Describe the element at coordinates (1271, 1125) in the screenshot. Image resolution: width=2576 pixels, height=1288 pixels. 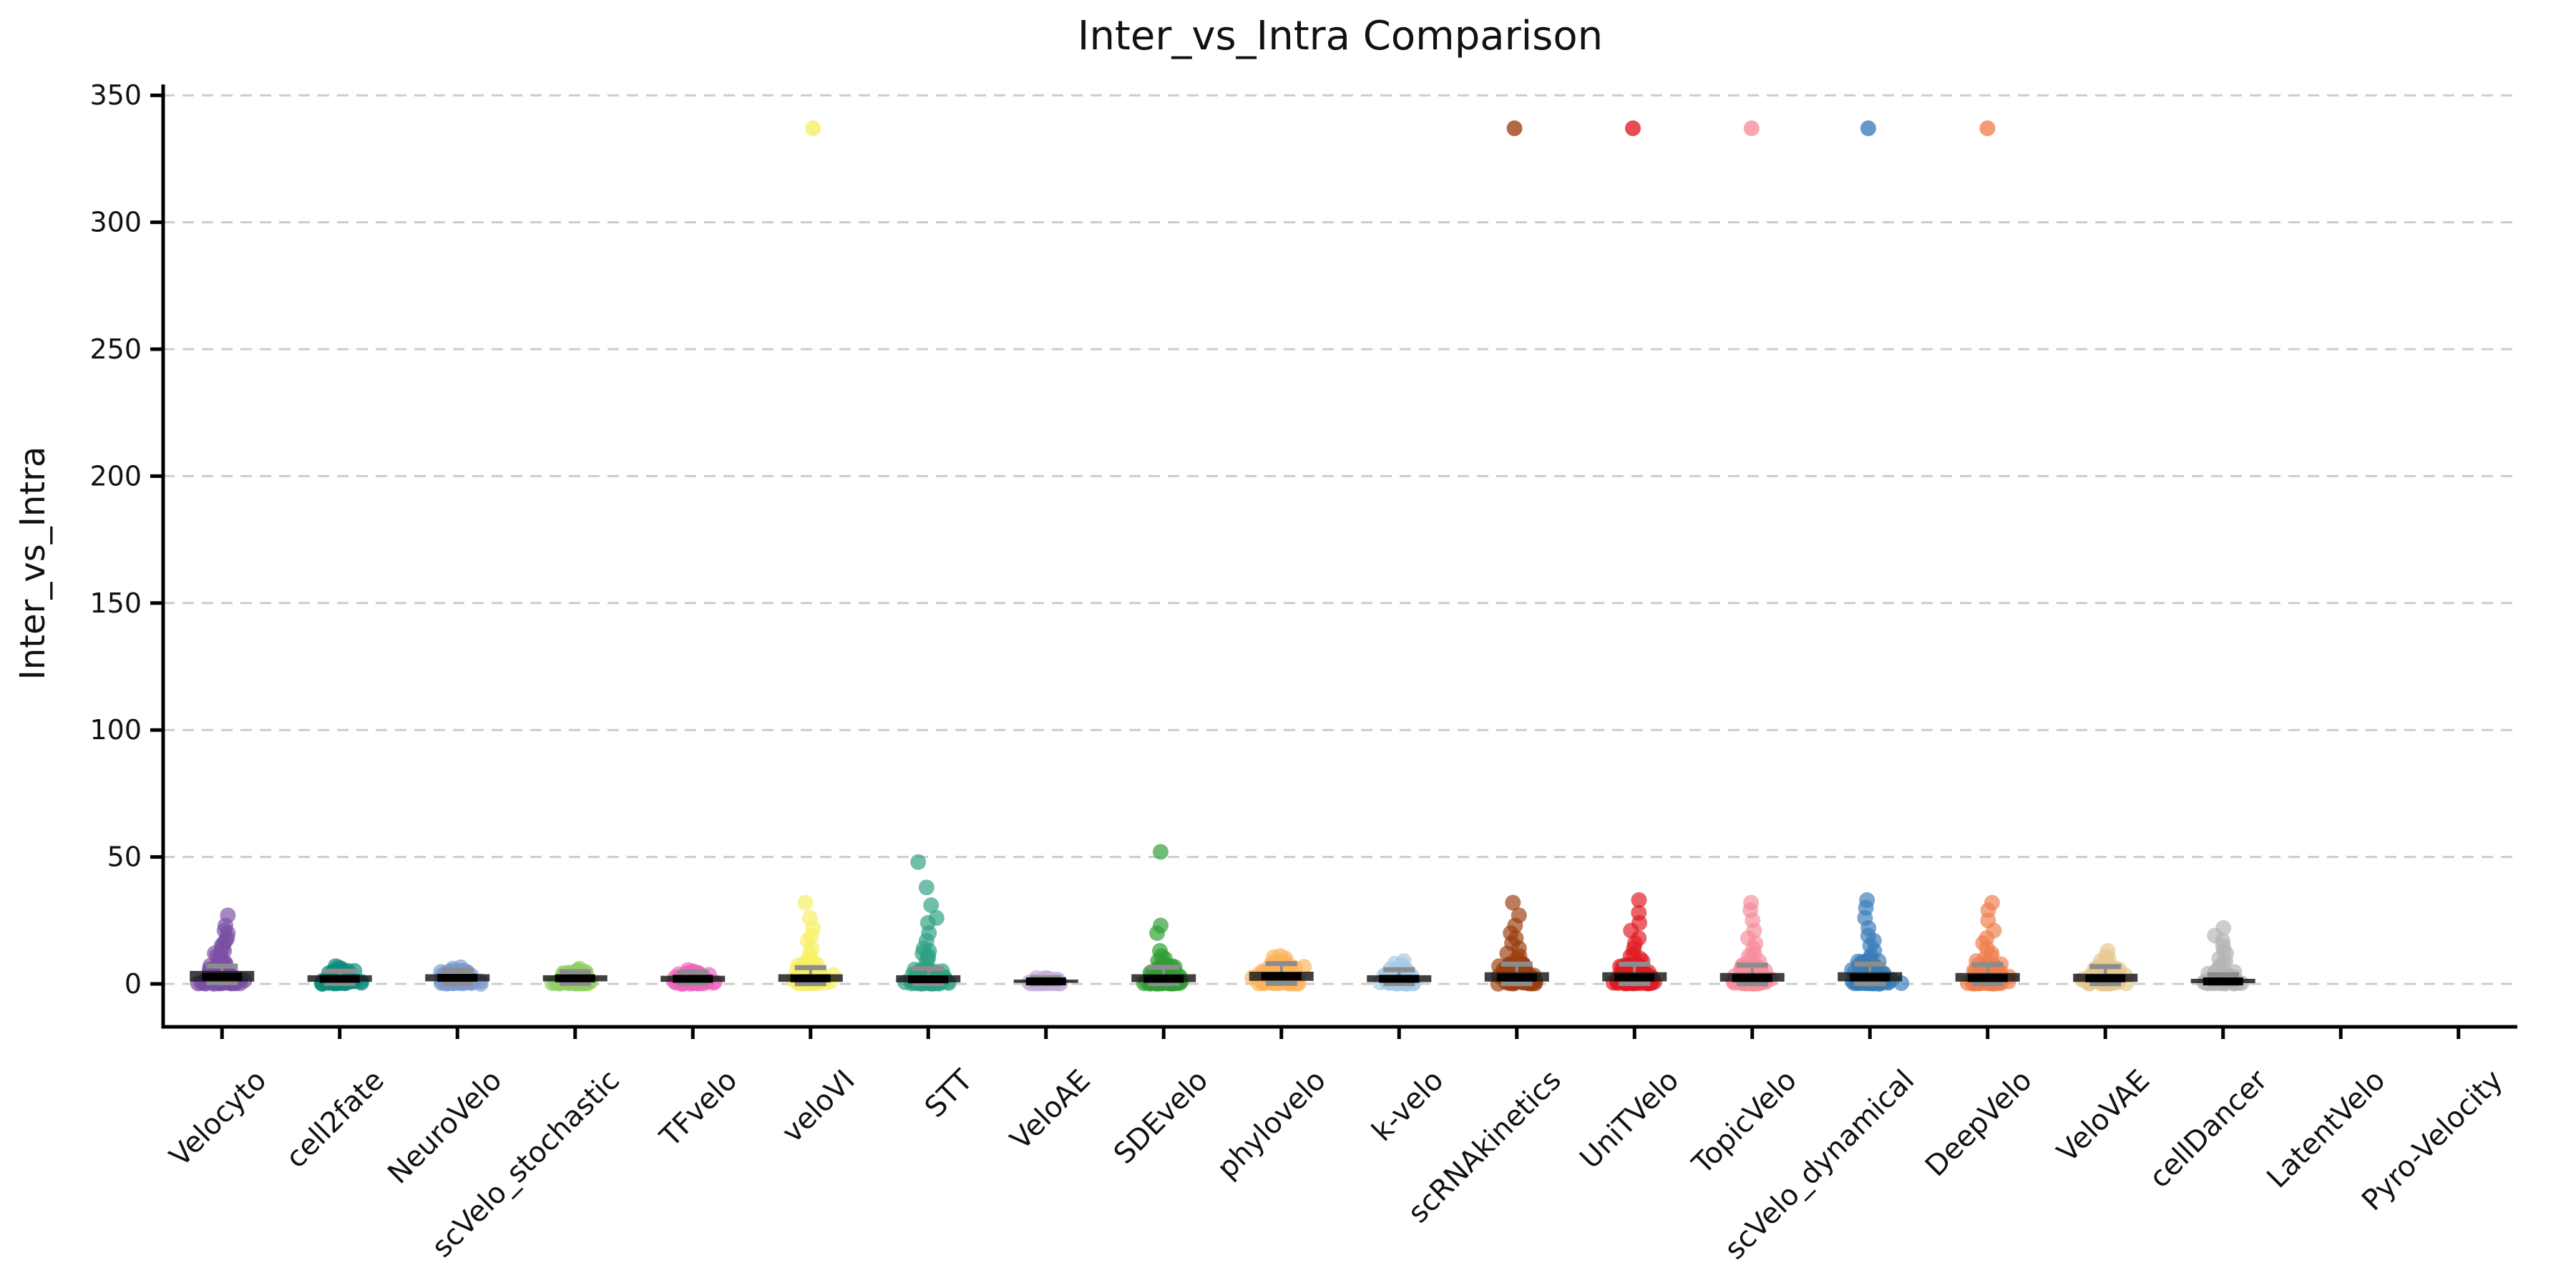
I see `x-tick-label-phylovelo: phylovelo` at that location.